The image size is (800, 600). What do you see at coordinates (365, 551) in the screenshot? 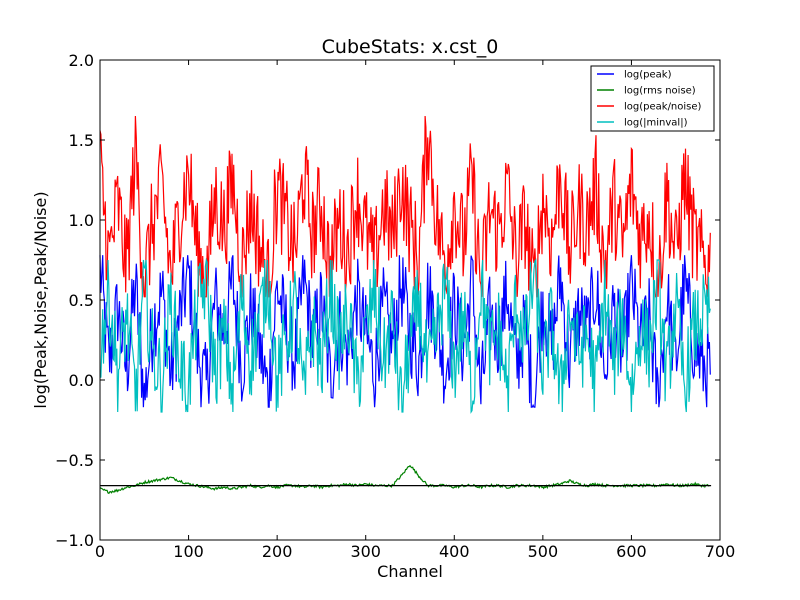
I see `x-tick-label: 300` at bounding box center [365, 551].